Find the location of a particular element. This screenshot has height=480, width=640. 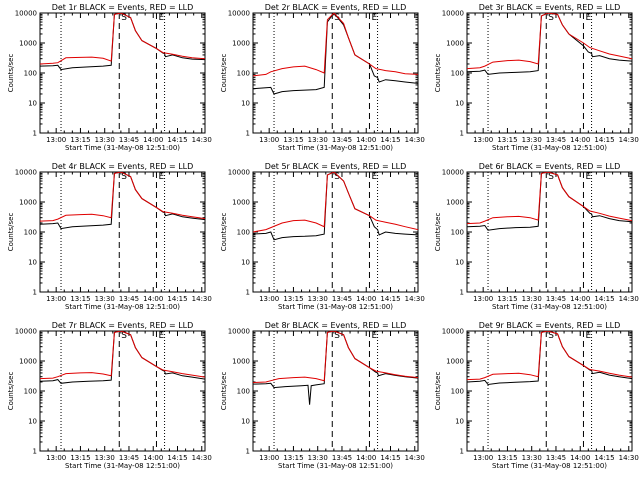

panel-title: Det 3r BLACK = Events, RED = LLD is located at coordinates (550, 7).